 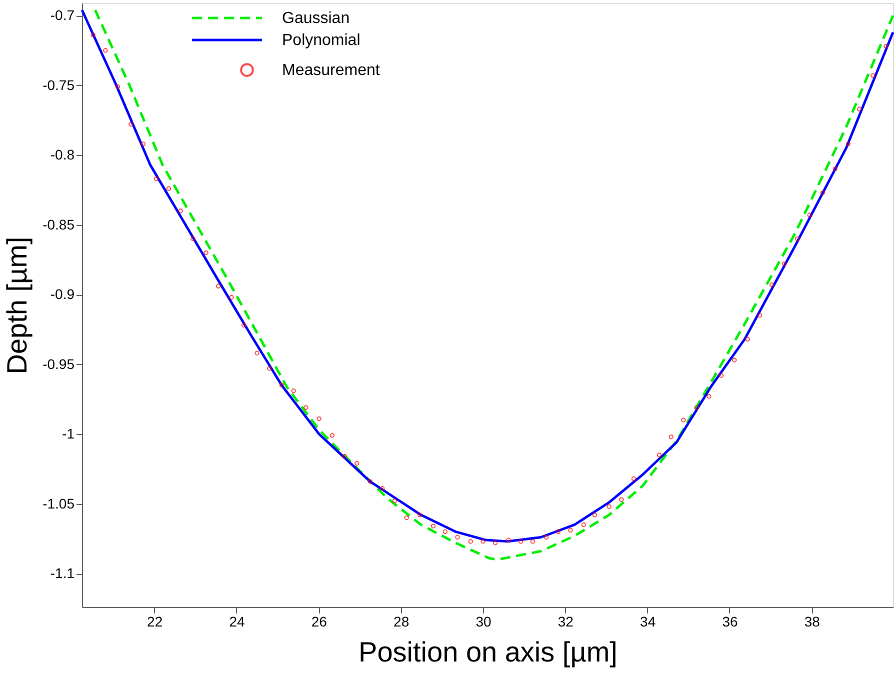 What do you see at coordinates (812, 622) in the screenshot?
I see `x-tick-label: 38` at bounding box center [812, 622].